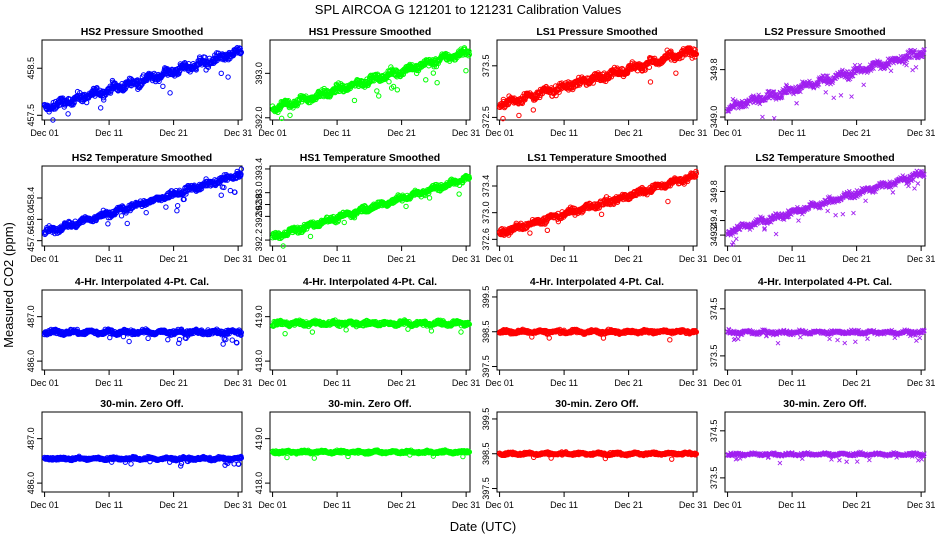 This screenshot has width=936, height=540. Describe the element at coordinates (142, 282) in the screenshot. I see `panel-title: 4-Hr. Interpolated 4-Pt. Cal.` at that location.